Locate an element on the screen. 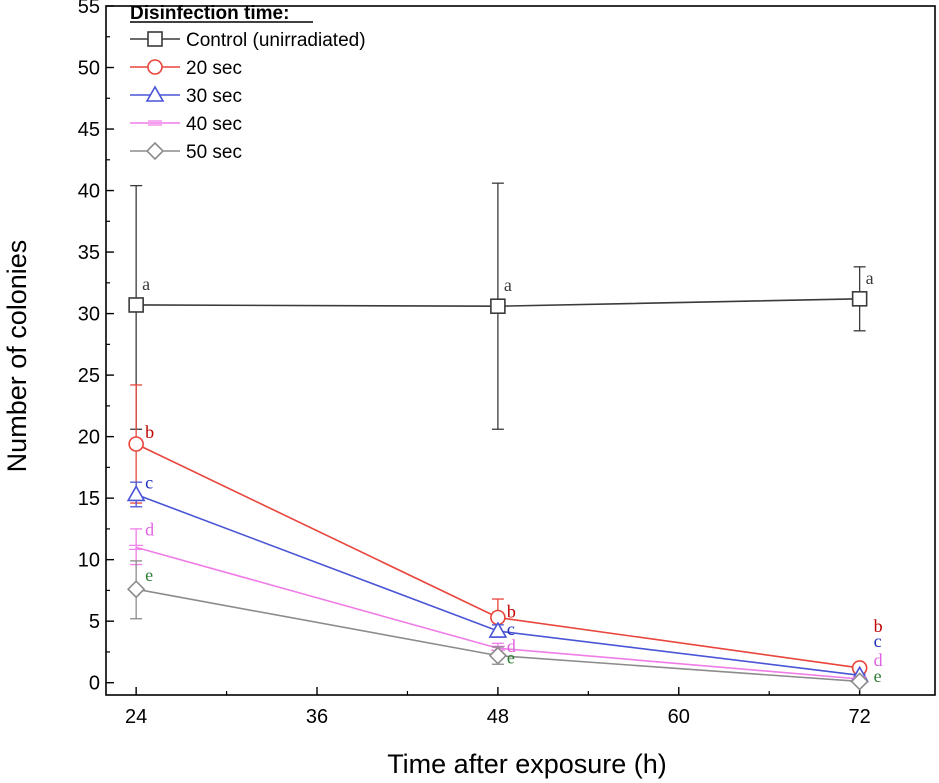 The height and width of the screenshot is (783, 939). x-tick-label: 36 is located at coordinates (317, 717).